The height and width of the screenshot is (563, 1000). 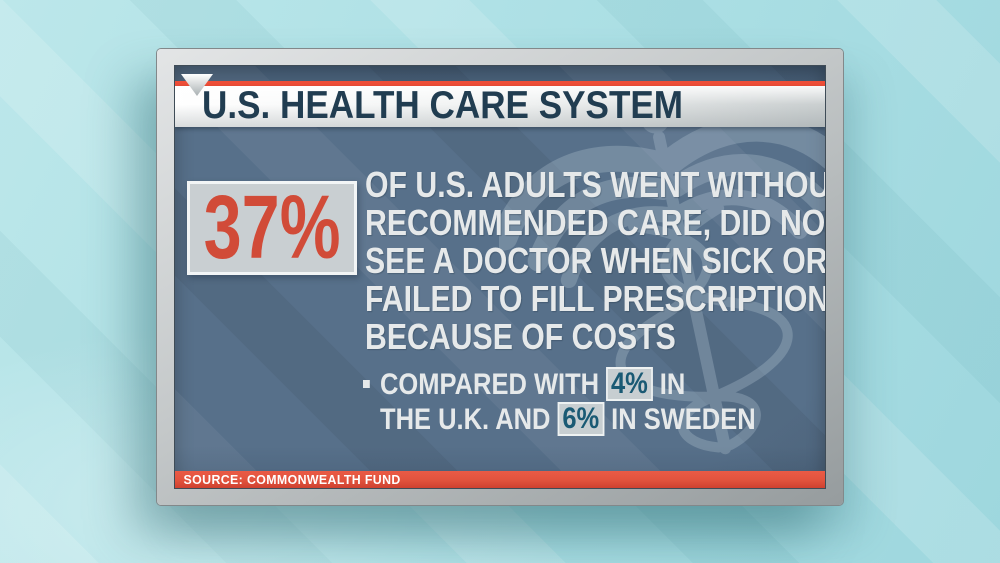 What do you see at coordinates (366, 384) in the screenshot?
I see `square-bullet-icon` at bounding box center [366, 384].